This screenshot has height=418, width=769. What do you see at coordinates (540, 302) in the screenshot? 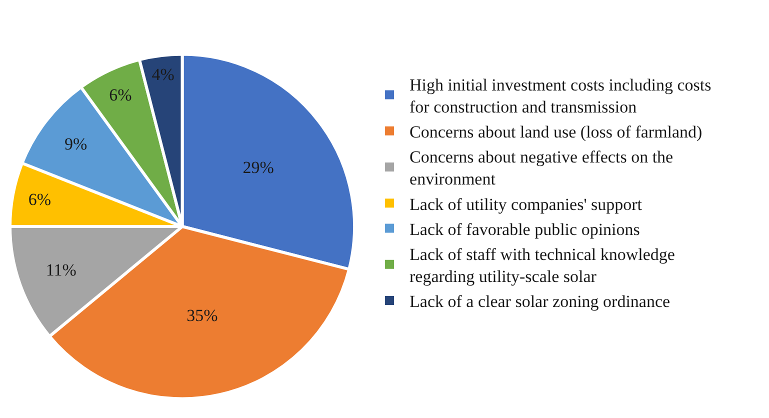
I see `legend-label: Lack of a clear solar zoning ordinance` at bounding box center [540, 302].